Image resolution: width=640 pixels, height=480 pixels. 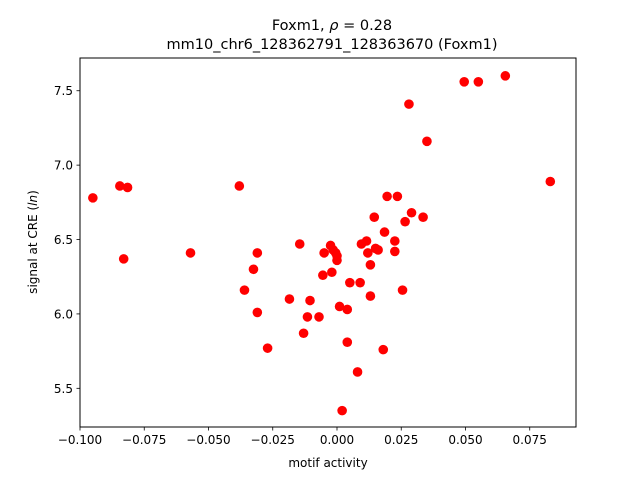 I want to click on y-tick-label: 7.0, so click(x=63, y=166).